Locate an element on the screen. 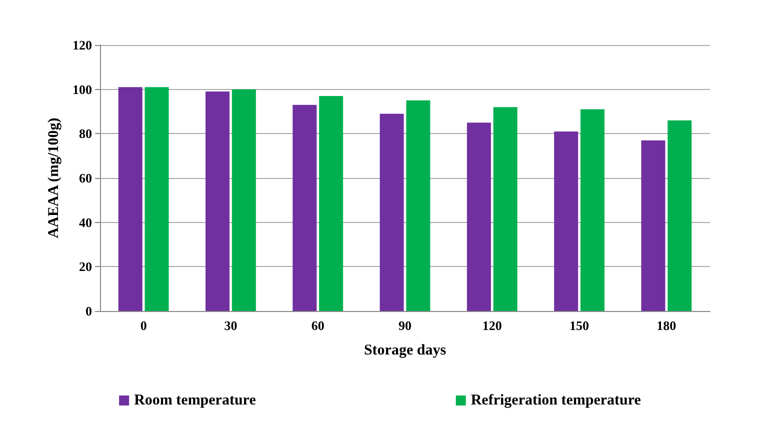 Image resolution: width=760 pixels, height=421 pixels. y-tick-label: 100 is located at coordinates (82, 89).